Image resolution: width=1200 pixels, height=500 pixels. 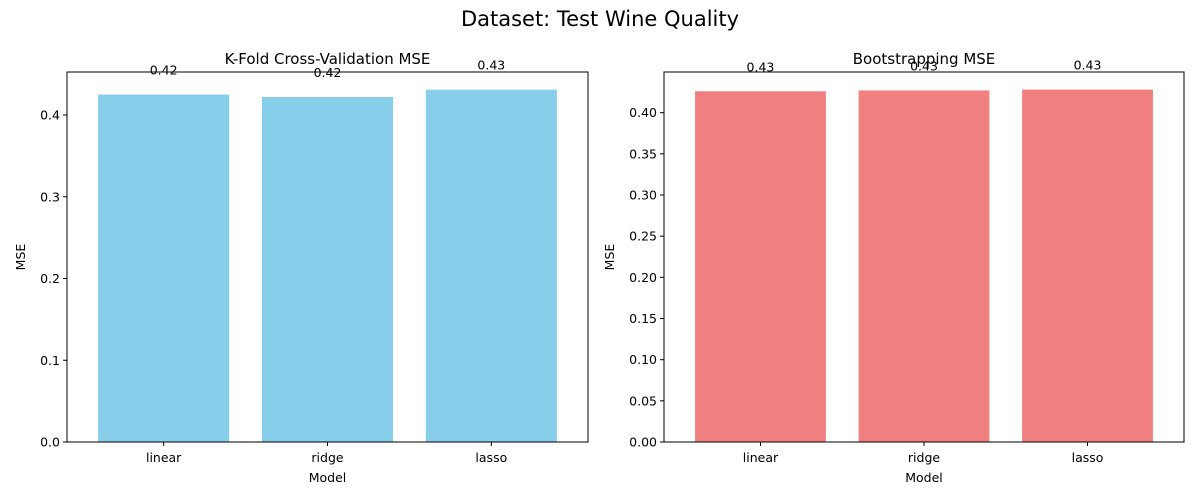 I want to click on data-label-ridge: 0.42, so click(x=328, y=72).